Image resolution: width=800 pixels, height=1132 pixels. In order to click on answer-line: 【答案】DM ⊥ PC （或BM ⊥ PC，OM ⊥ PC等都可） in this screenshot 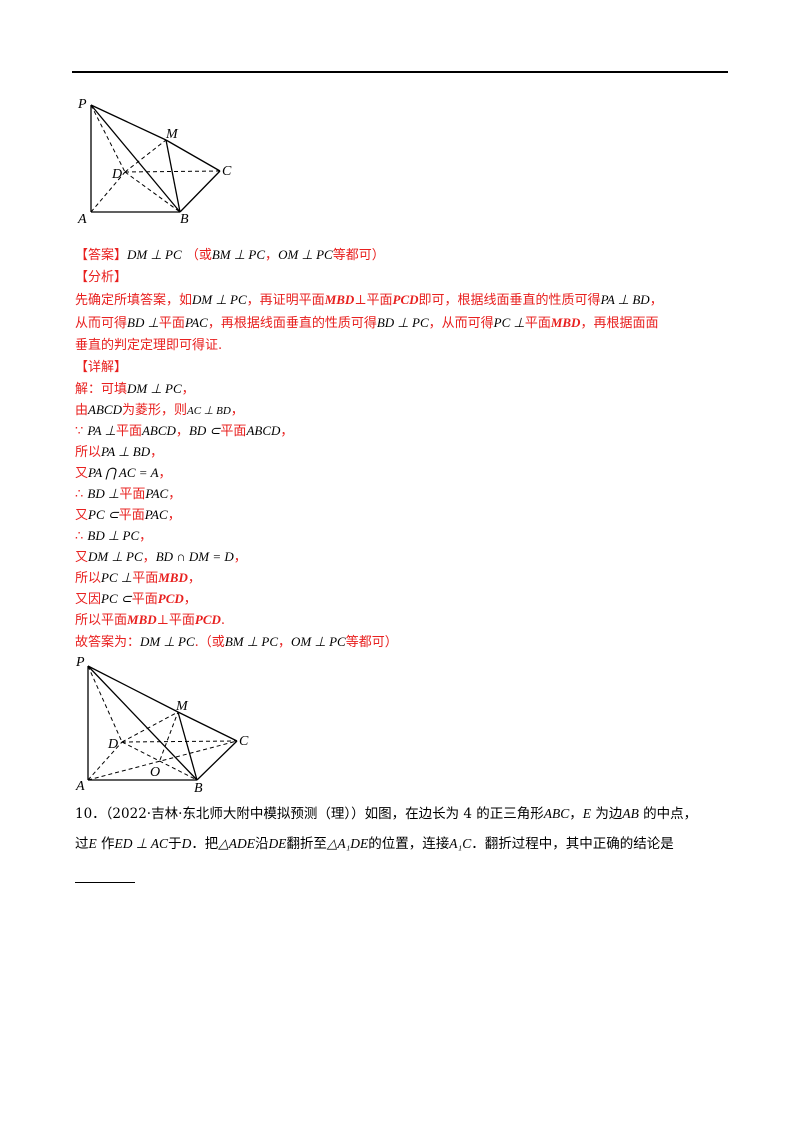, I will do `click(230, 255)`.